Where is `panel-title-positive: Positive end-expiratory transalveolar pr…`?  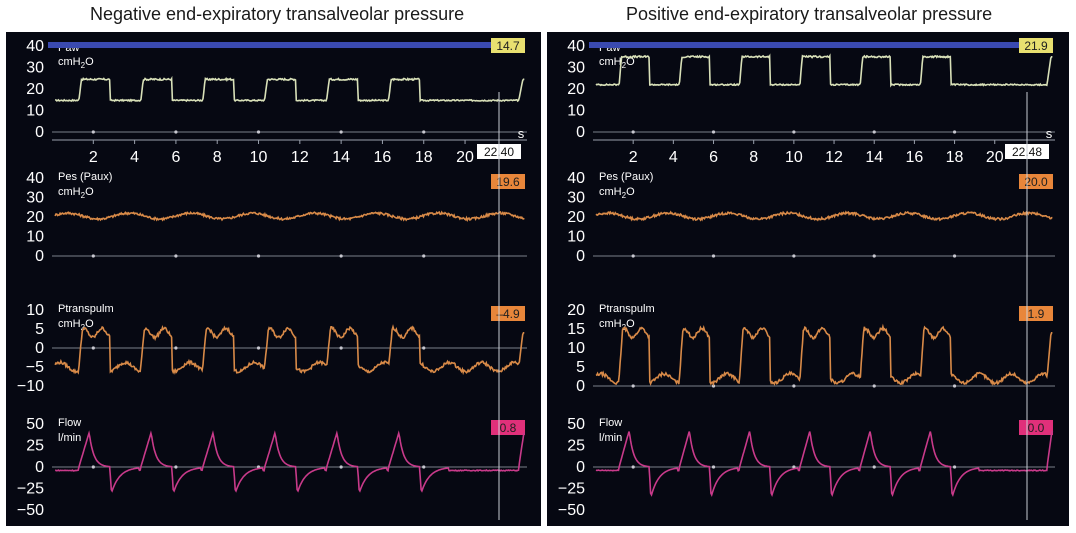
panel-title-positive: Positive end-expiratory transalveolar pr… is located at coordinates (809, 14).